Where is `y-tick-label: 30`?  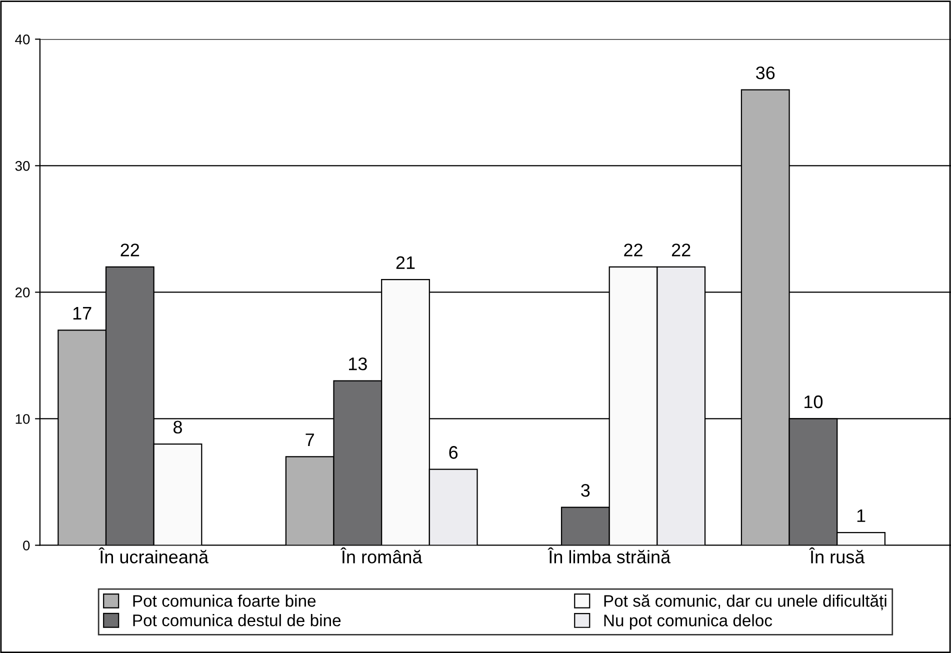
y-tick-label: 30 is located at coordinates (22, 166).